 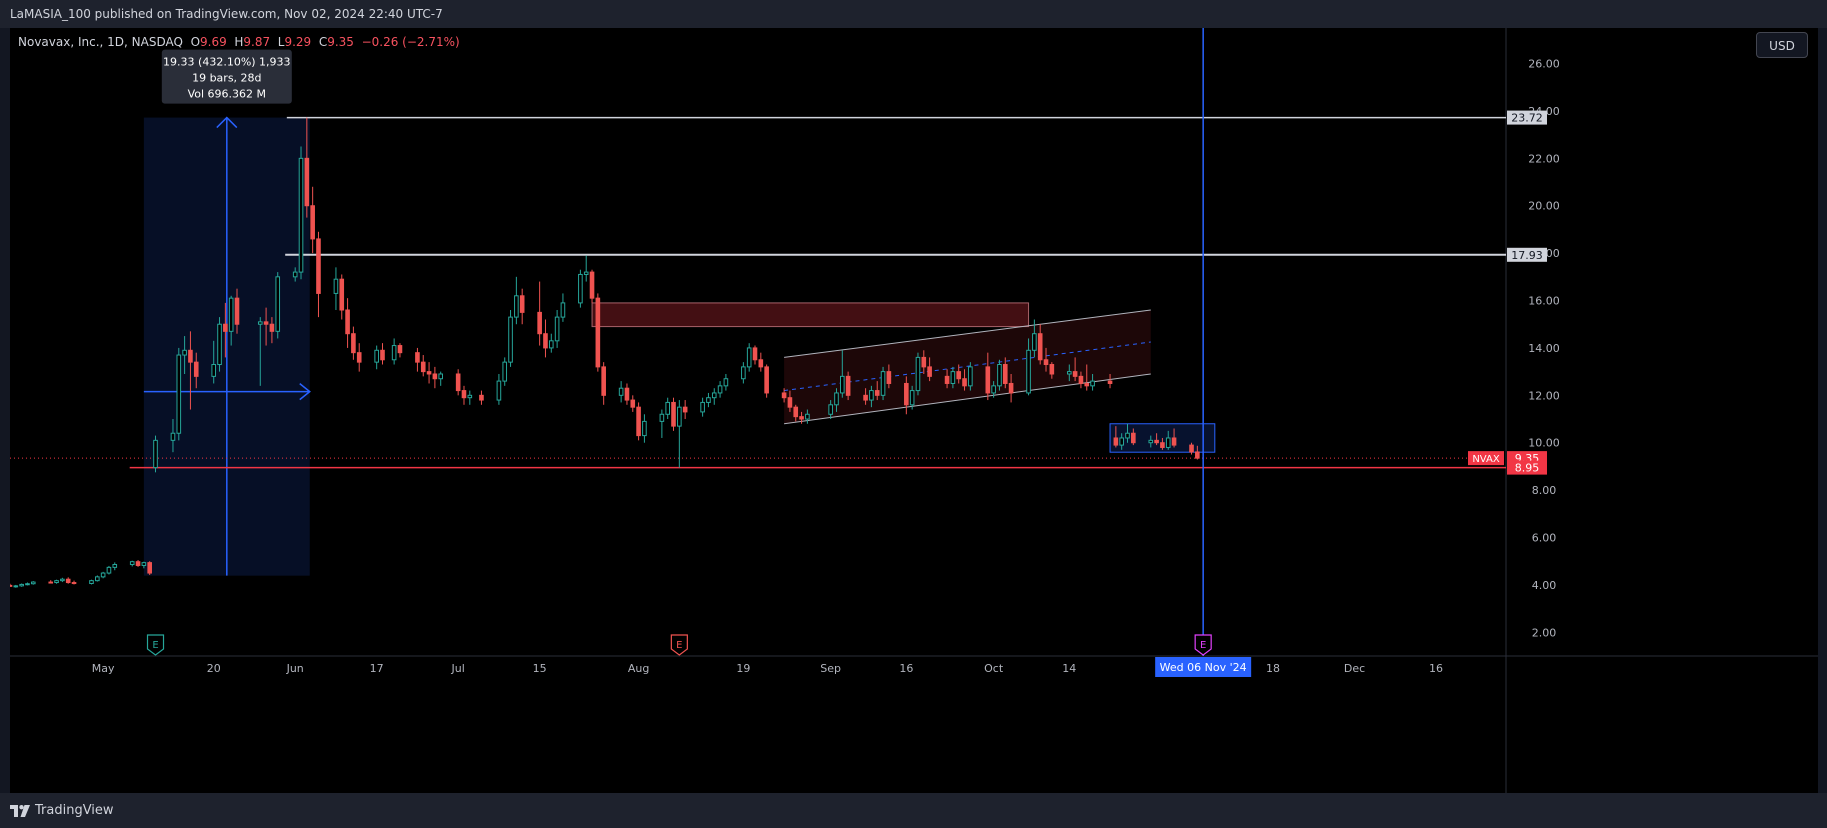 What do you see at coordinates (1203, 645) in the screenshot?
I see `earnings-marker-label: E` at bounding box center [1203, 645].